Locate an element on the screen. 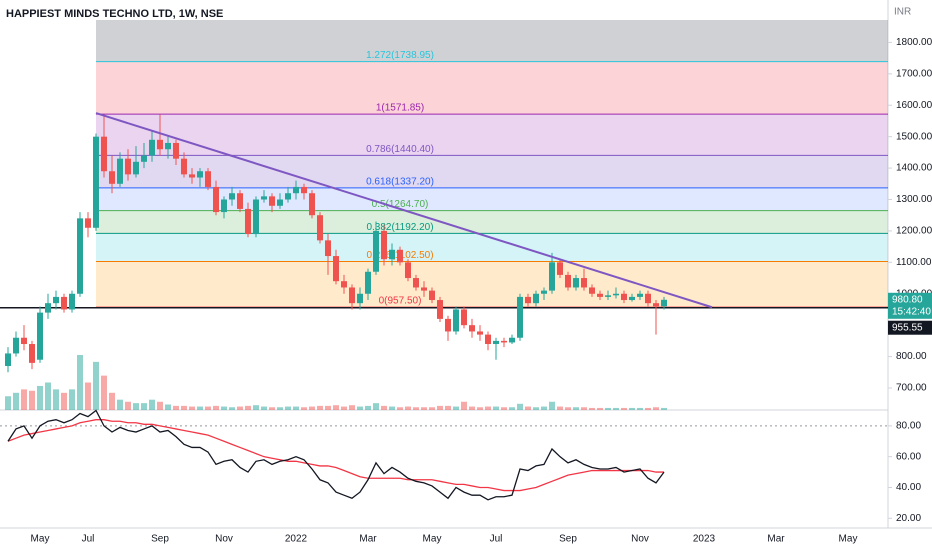 The height and width of the screenshot is (555, 932). fib-label: 0(957.50) is located at coordinates (400, 301).